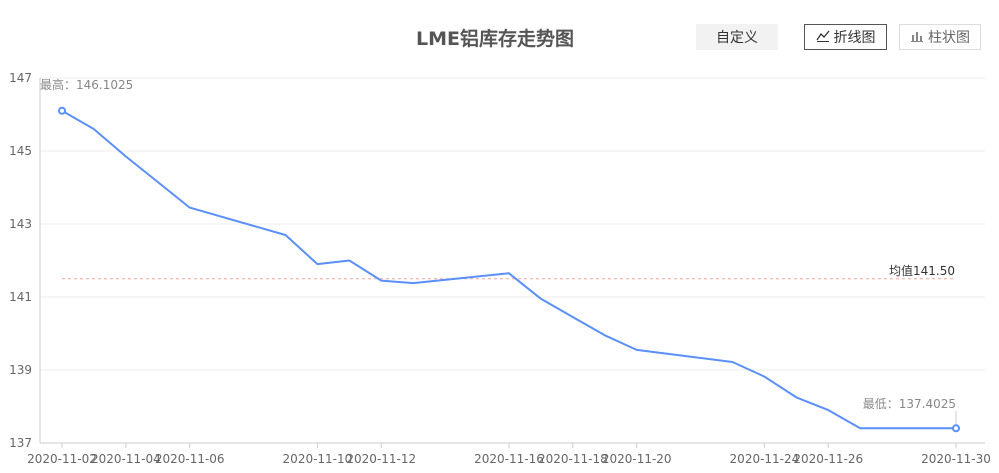 This screenshot has height=473, width=999. Describe the element at coordinates (909, 404) in the screenshot. I see `min-label: 最低：137.4025` at that location.